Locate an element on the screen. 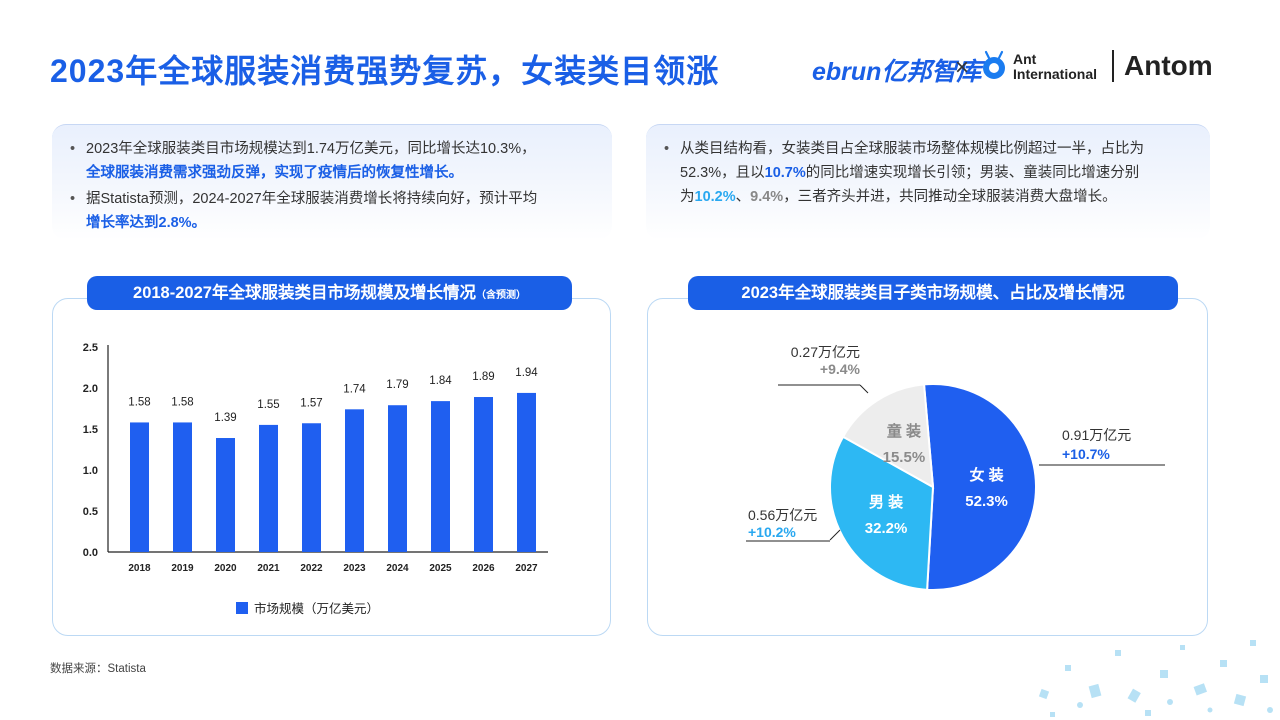 This screenshot has width=1280, height=720. ant-logo-line1: Ant is located at coordinates (1025, 59).